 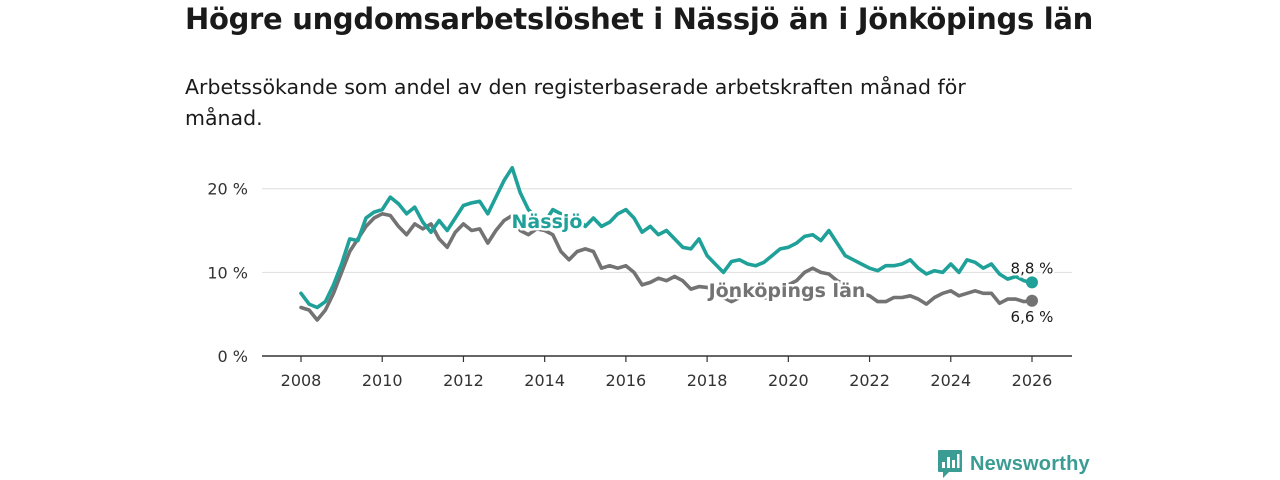 What do you see at coordinates (950, 380) in the screenshot?
I see `x-tick-label: 2024` at bounding box center [950, 380].